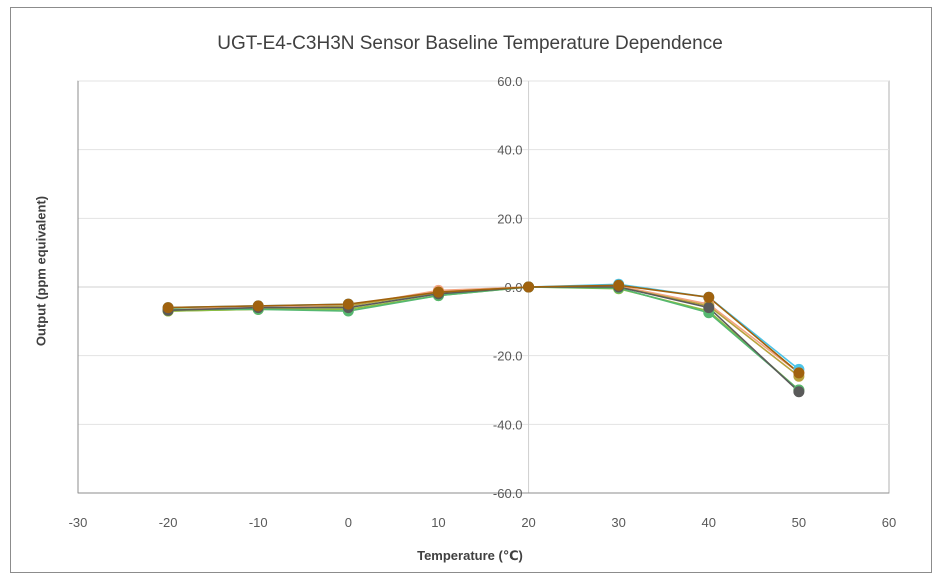 This screenshot has height=581, width=940. What do you see at coordinates (889, 522) in the screenshot?
I see `x-tick-label: 60` at bounding box center [889, 522].